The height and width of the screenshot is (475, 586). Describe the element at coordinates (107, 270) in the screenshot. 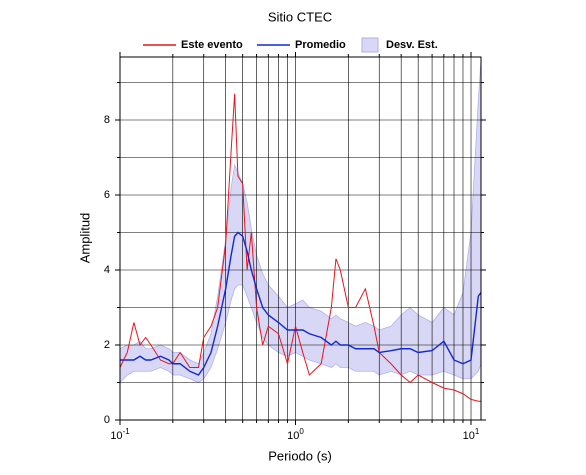

I see `y-tick-label: 4` at that location.